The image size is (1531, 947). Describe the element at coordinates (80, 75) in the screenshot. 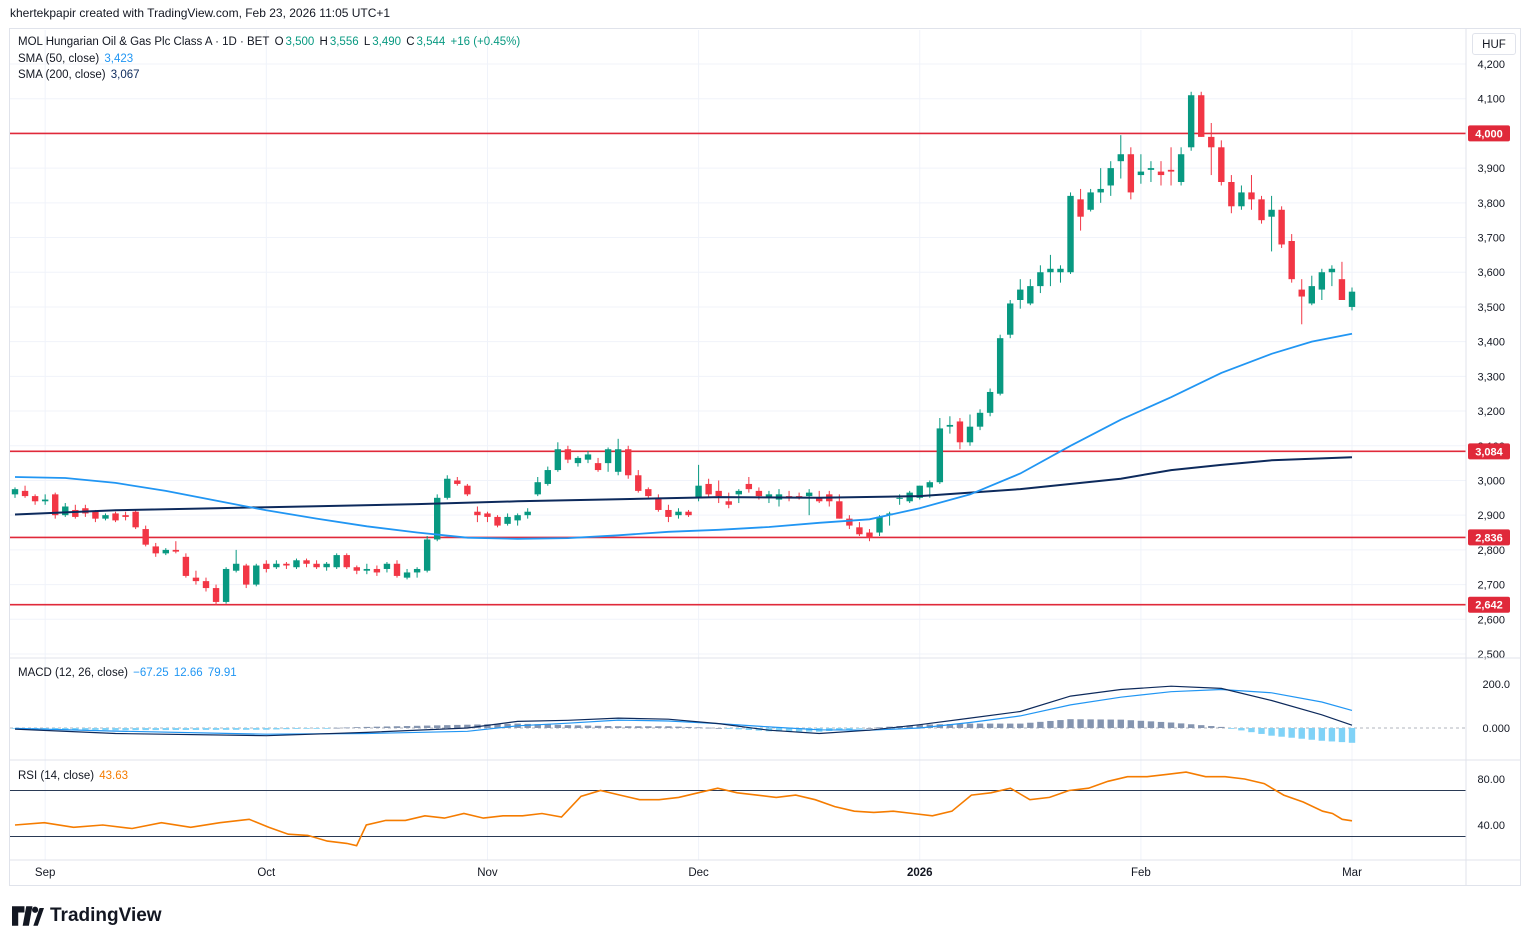

I see `sma200-legend: SMA (200, close) 3,067` at that location.